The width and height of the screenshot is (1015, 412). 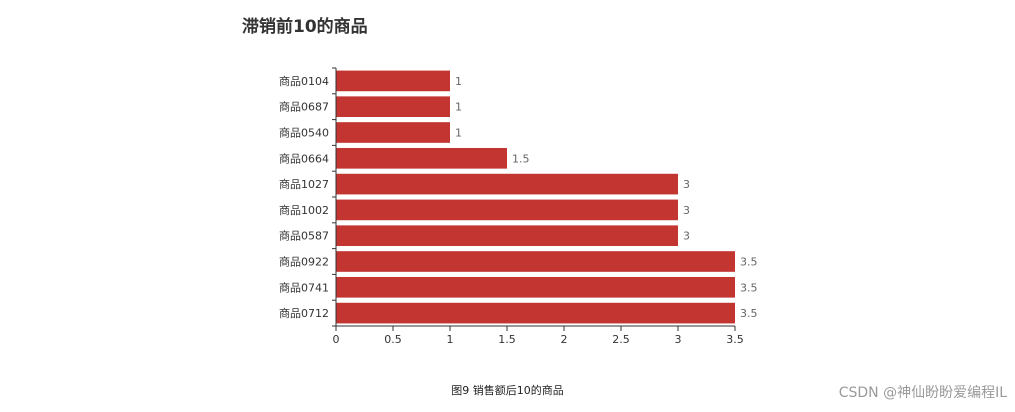 I want to click on category-label: 商品0687, so click(x=304, y=107).